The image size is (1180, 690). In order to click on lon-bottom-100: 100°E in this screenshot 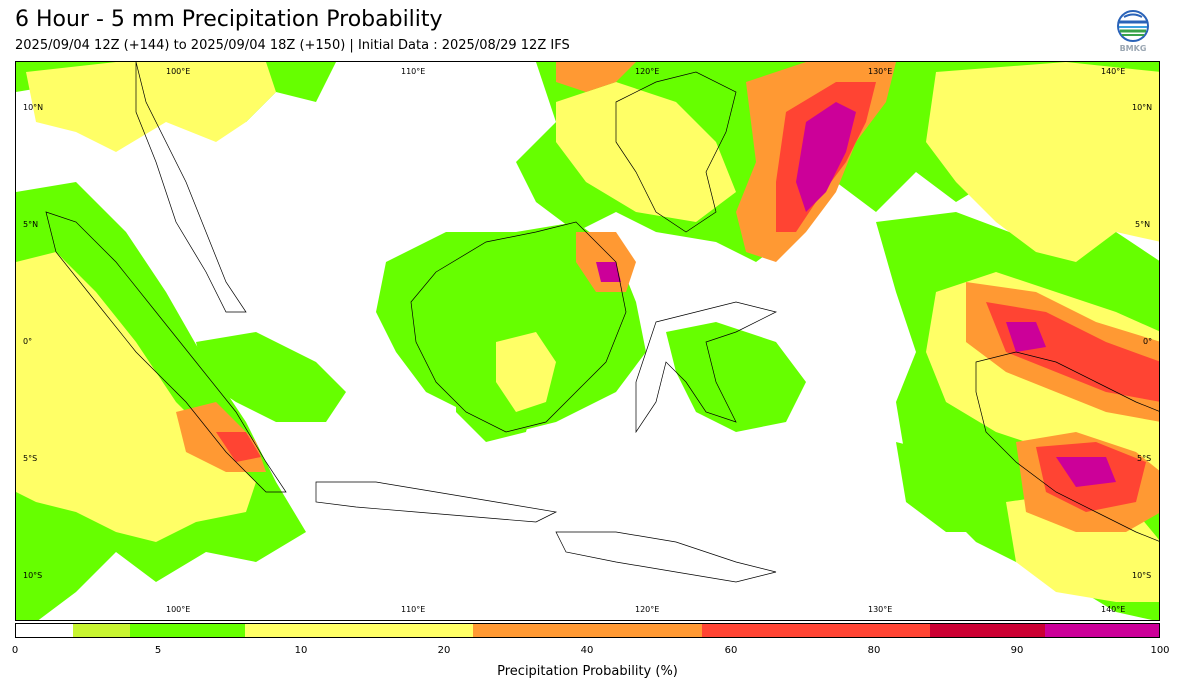, I will do `click(178, 609)`.